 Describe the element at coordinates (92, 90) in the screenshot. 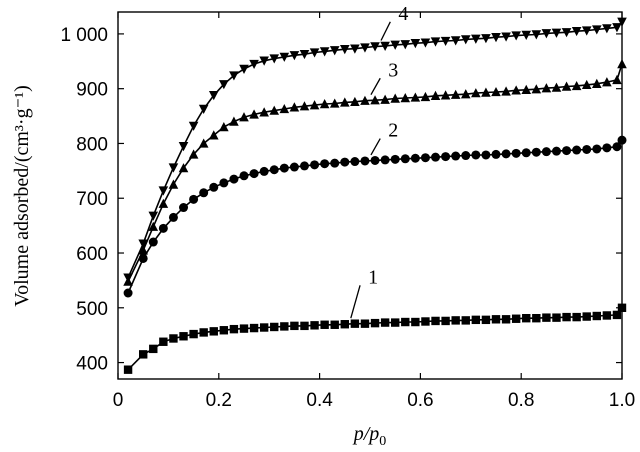

I see `y-tick-label: 900` at that location.